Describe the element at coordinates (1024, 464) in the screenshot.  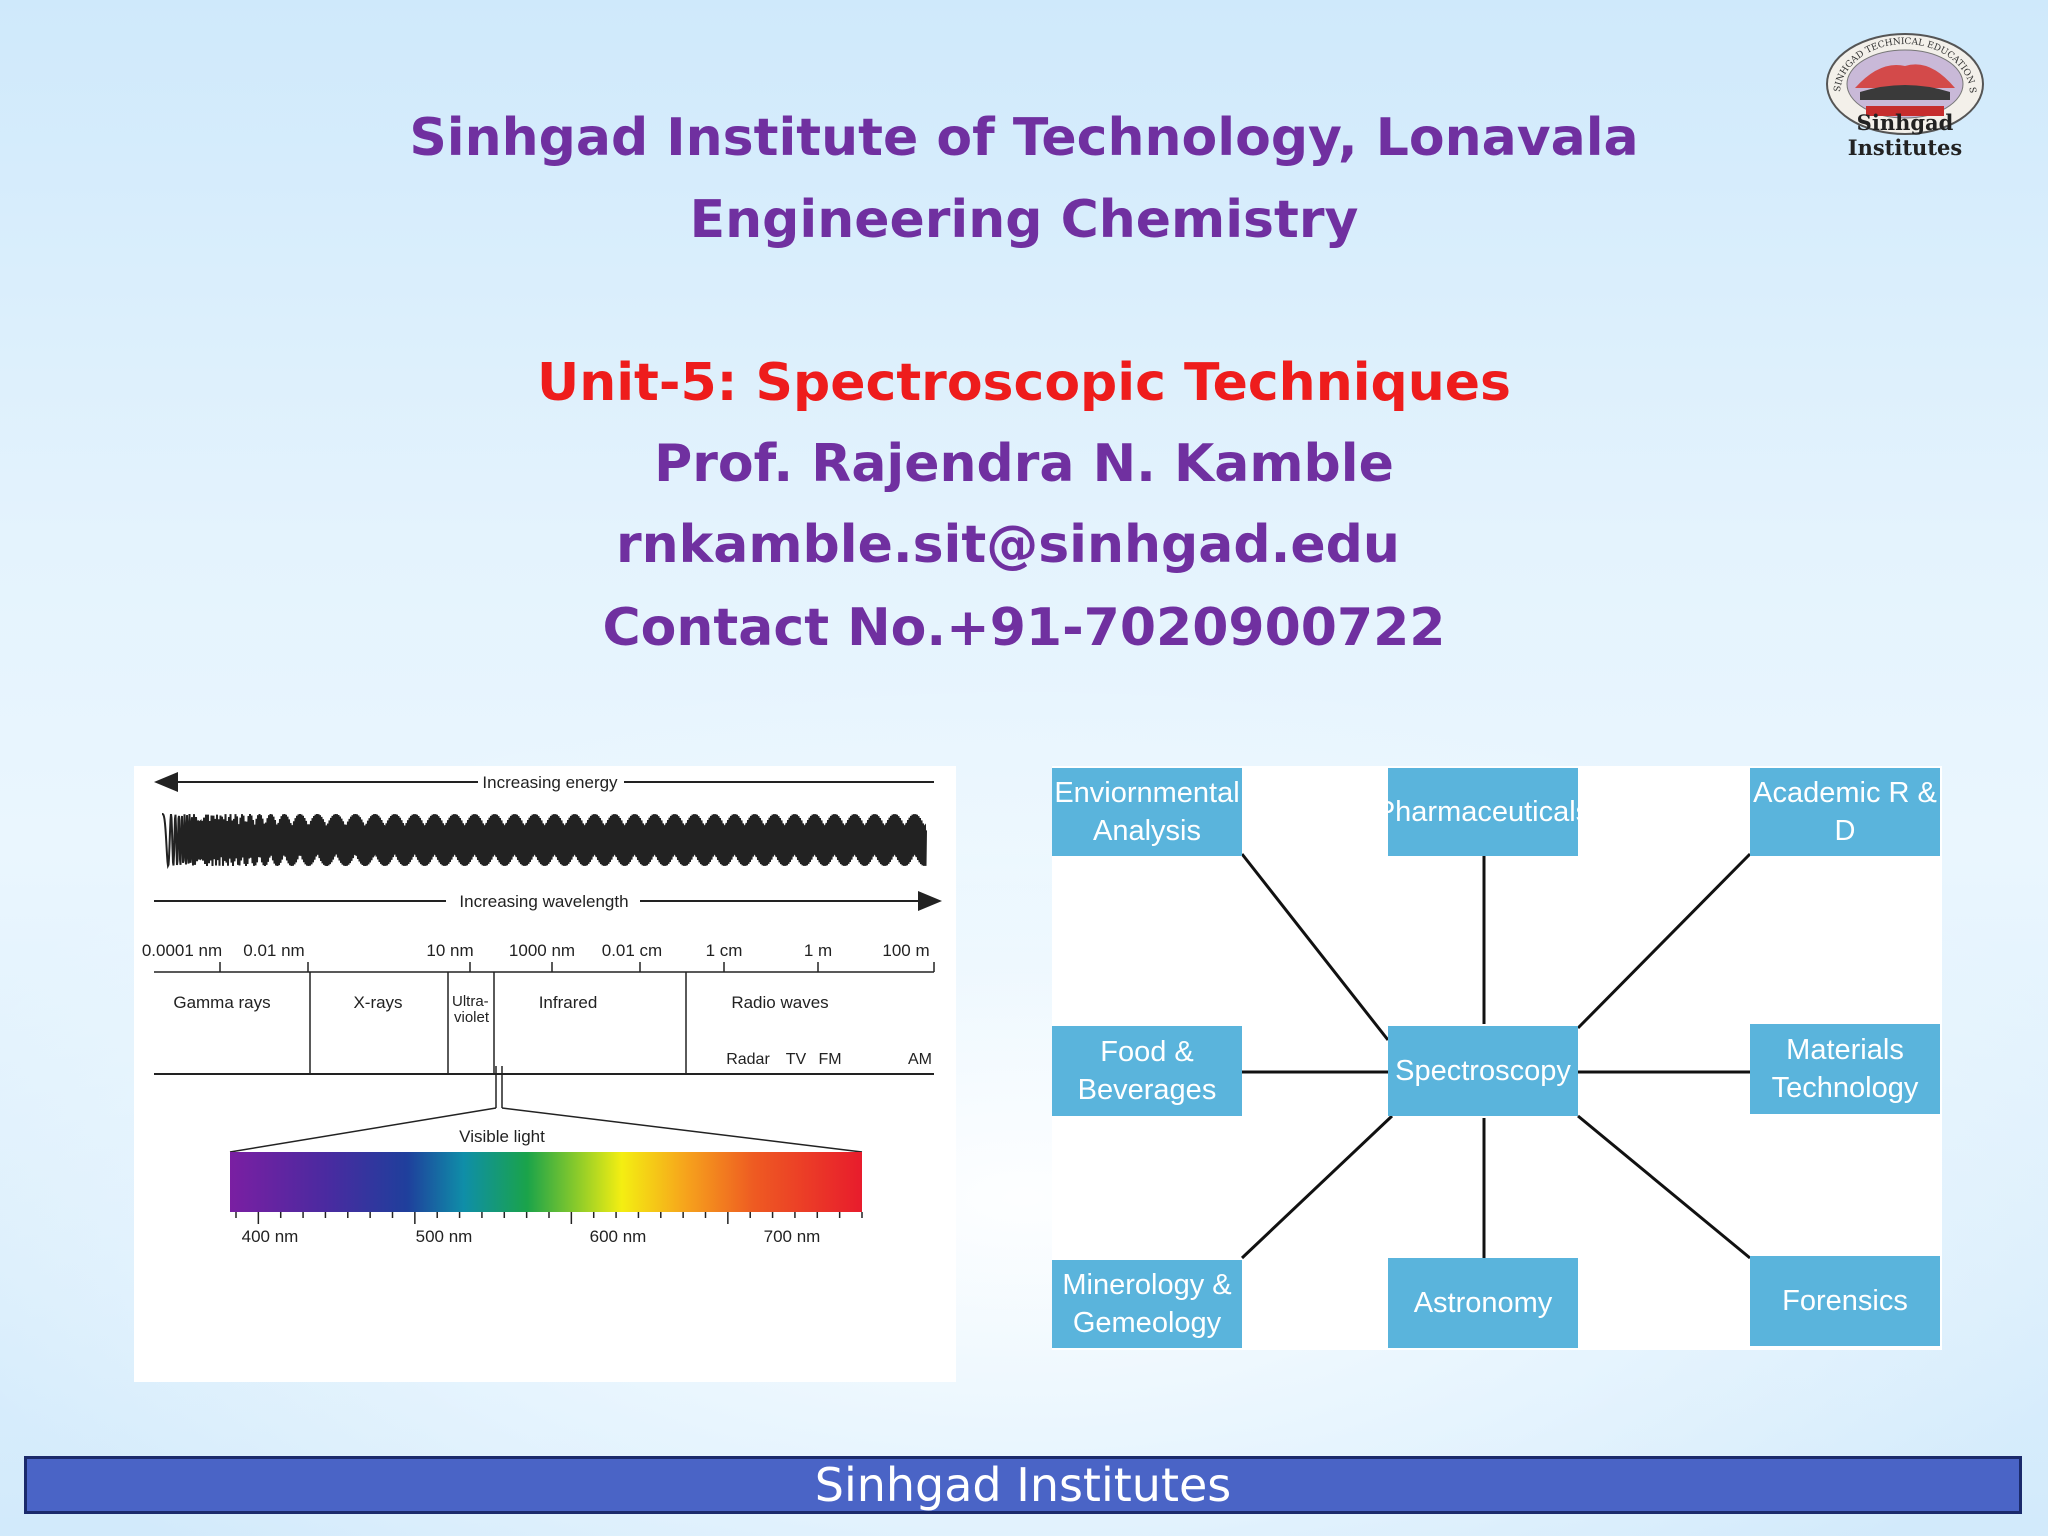
I see `professor-name: Prof. Rajendra N. Kamble` at that location.